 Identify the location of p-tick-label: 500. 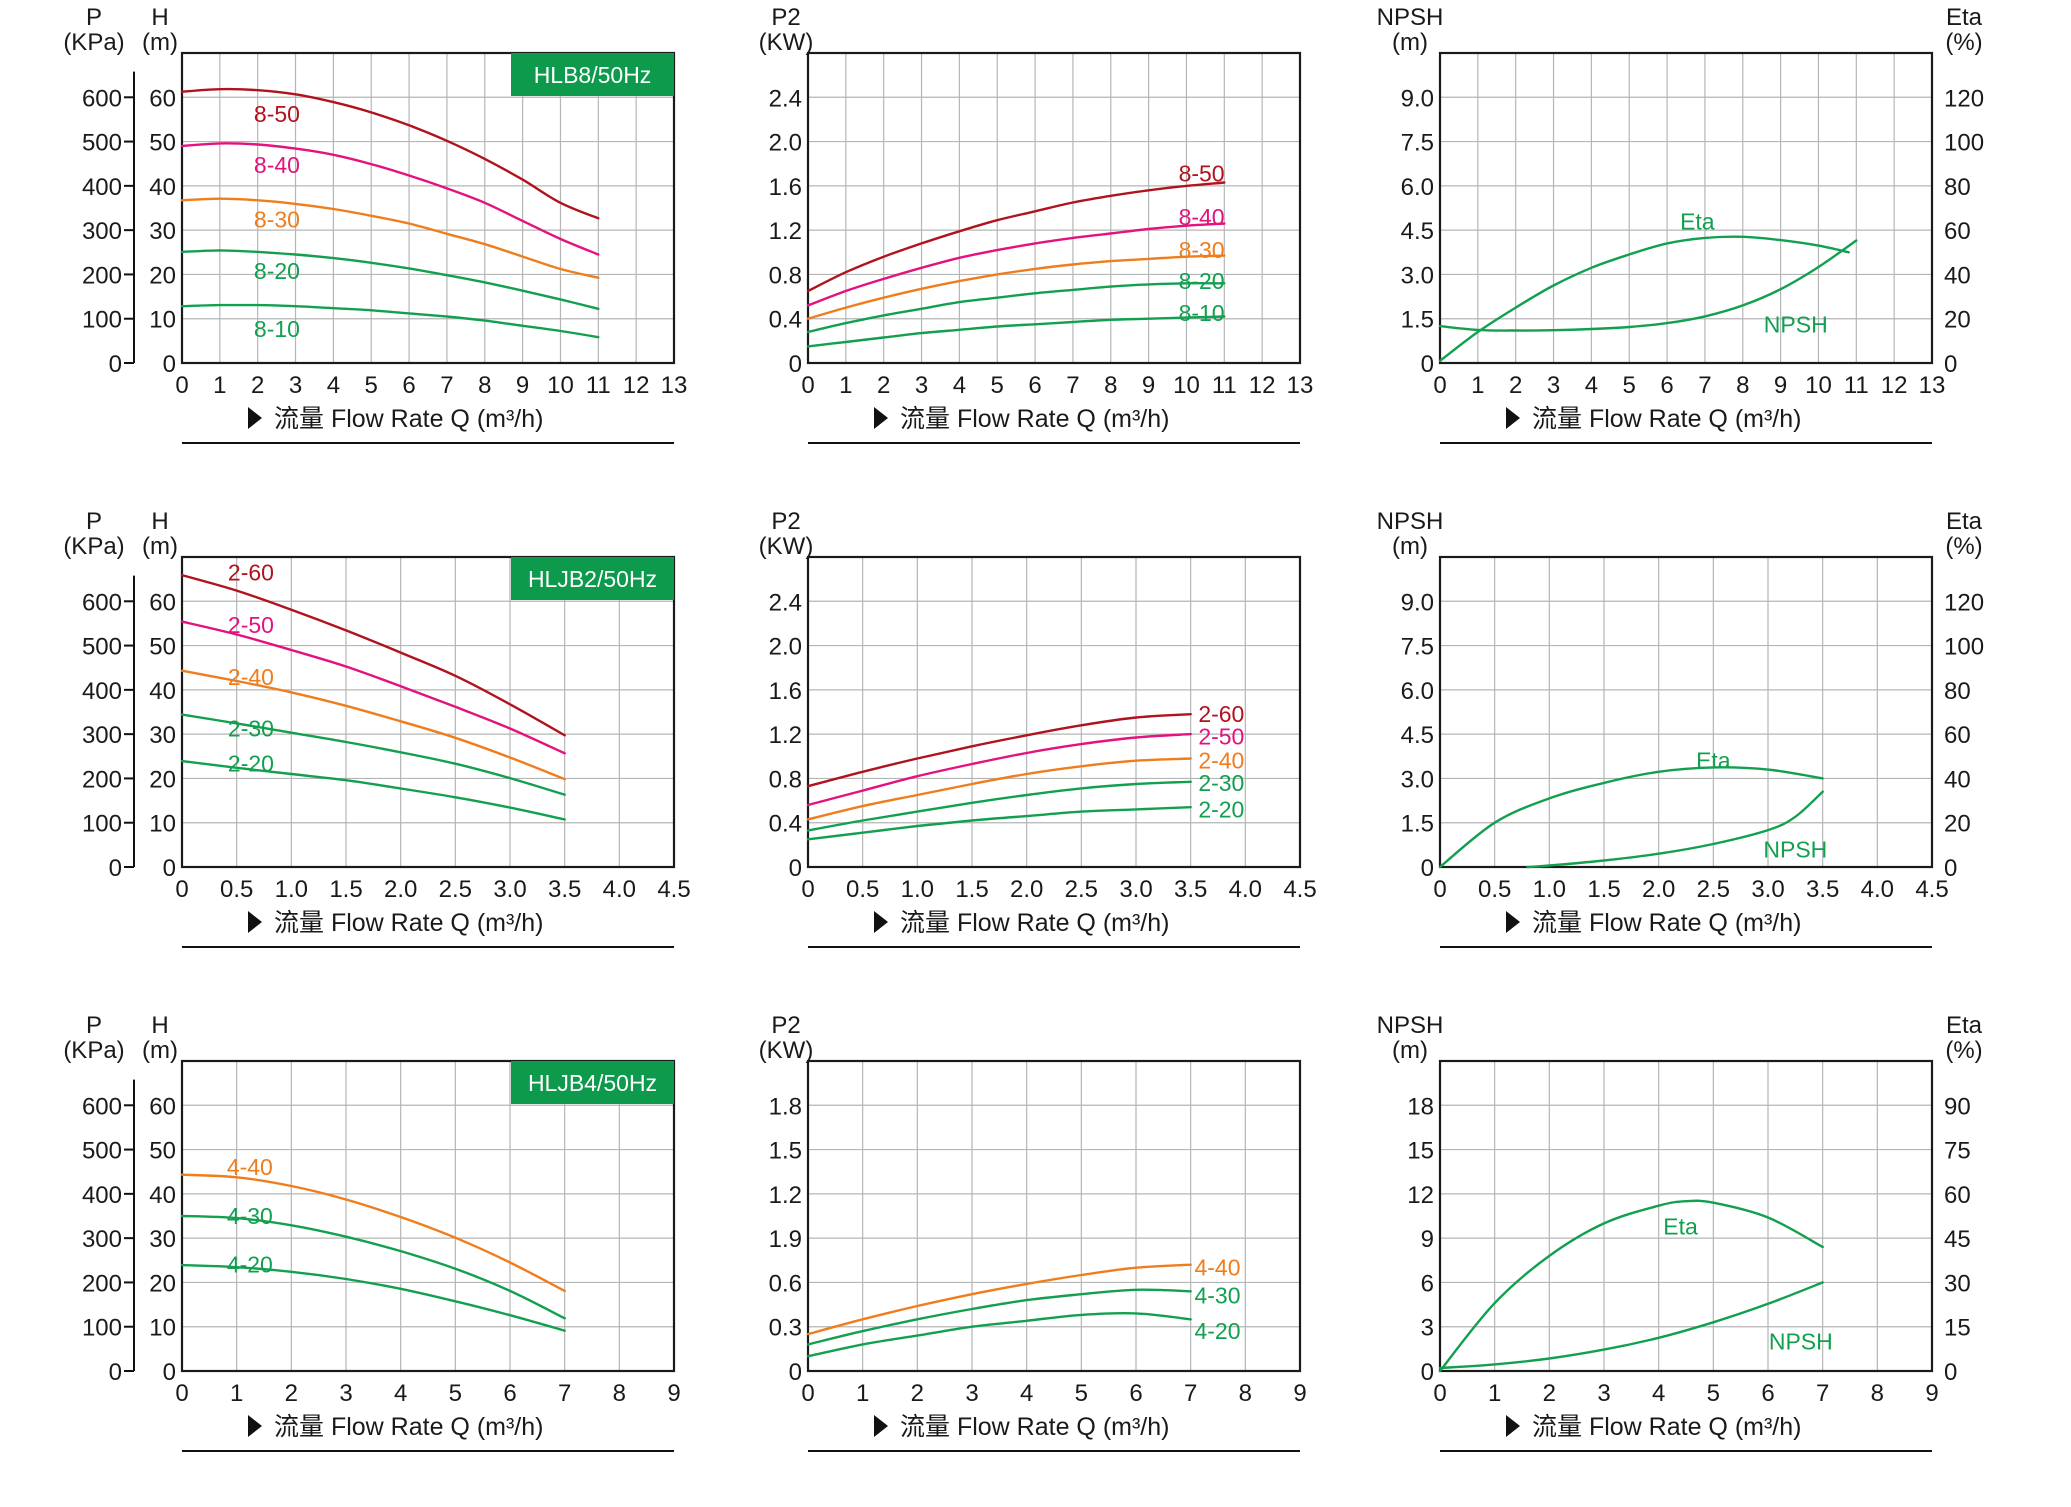
(102, 143).